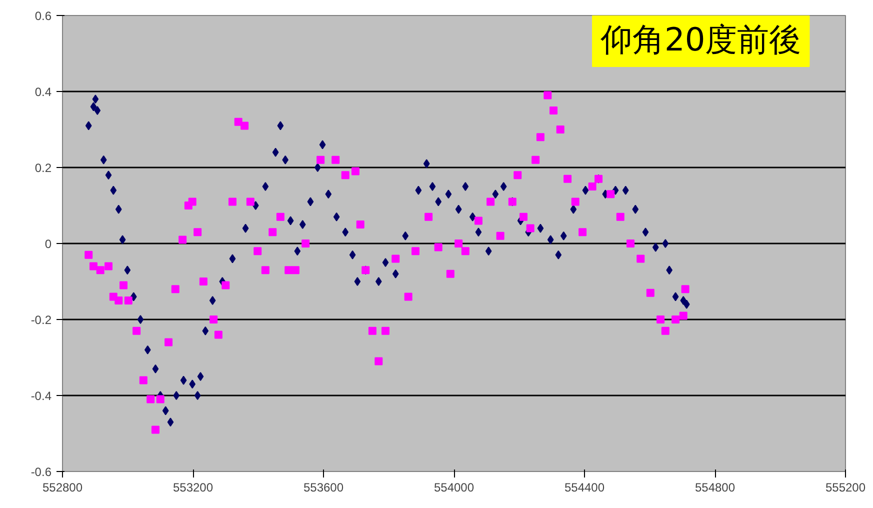 The image size is (873, 508). What do you see at coordinates (193, 487) in the screenshot?
I see `x-tick-label: 553200` at bounding box center [193, 487].